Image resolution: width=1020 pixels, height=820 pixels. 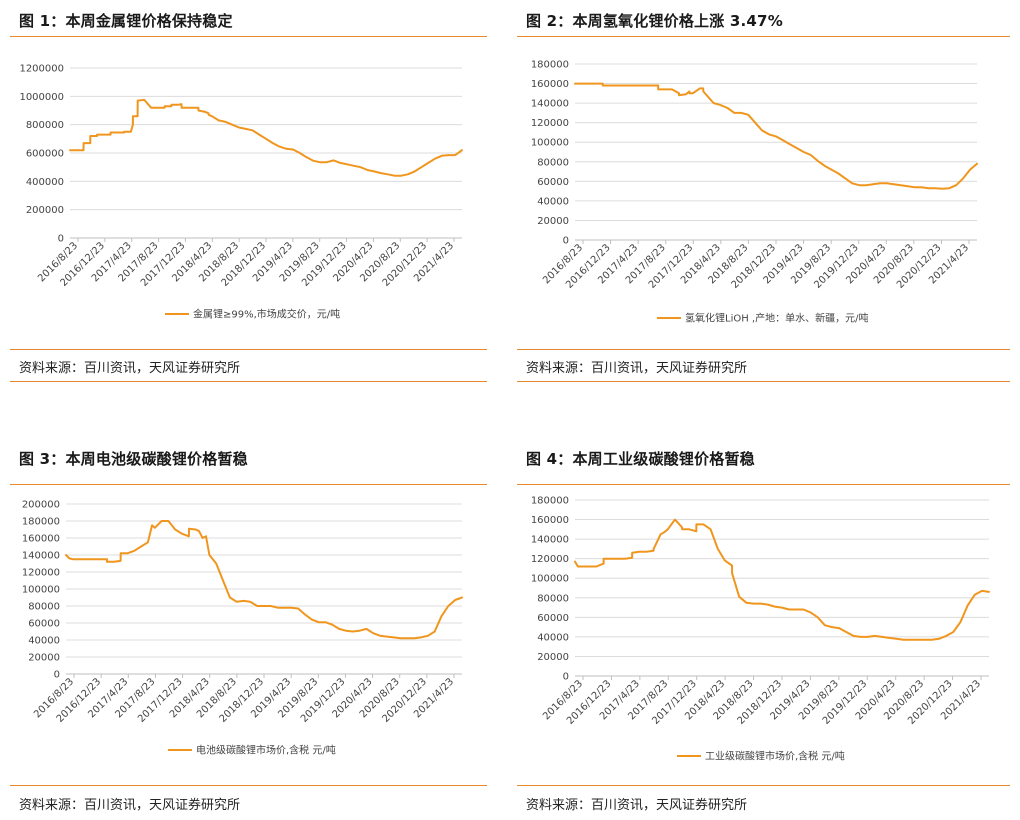 I want to click on y-tick-label: 1000000, so click(x=41, y=97).